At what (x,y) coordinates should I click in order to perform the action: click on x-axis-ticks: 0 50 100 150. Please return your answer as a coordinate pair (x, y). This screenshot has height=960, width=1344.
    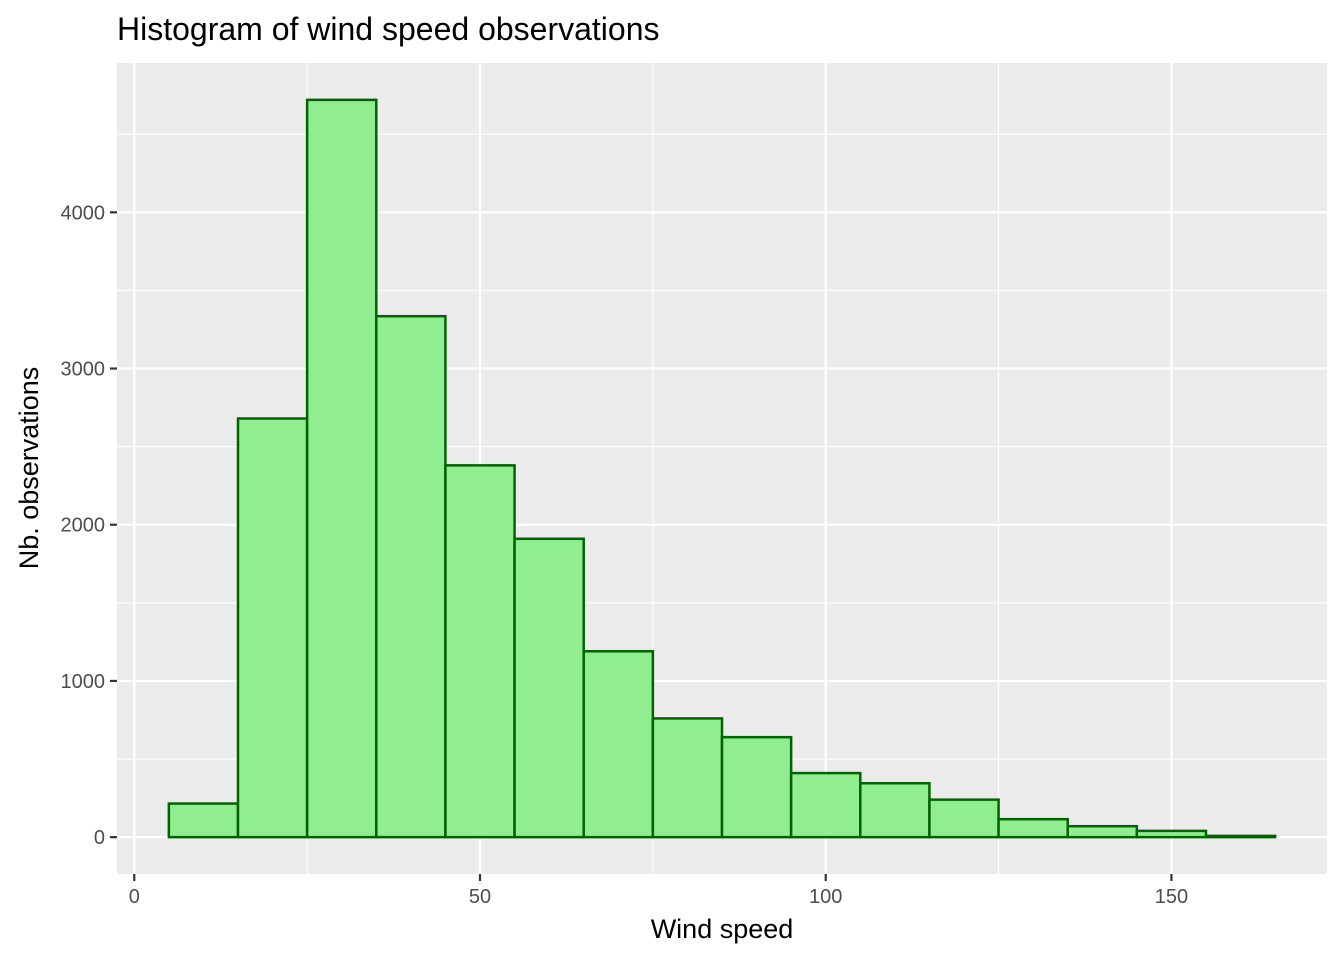
    Looking at the image, I should click on (658, 891).